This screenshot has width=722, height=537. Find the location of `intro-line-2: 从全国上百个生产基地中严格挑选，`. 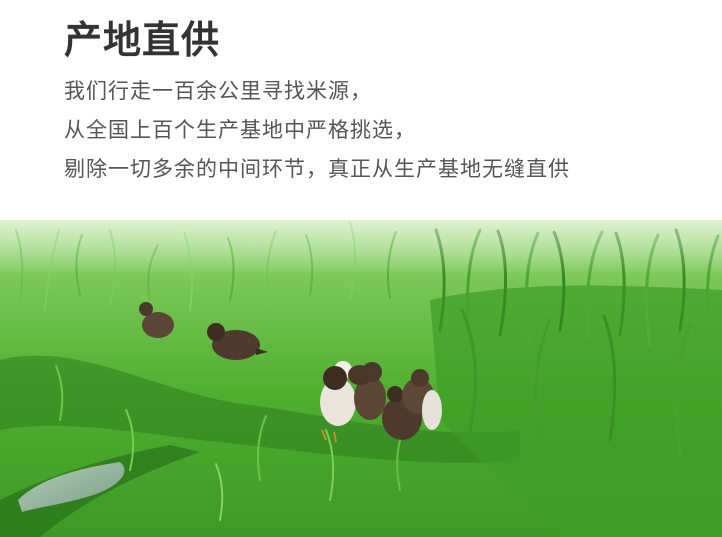

intro-line-2: 从全国上百个生产基地中严格挑选， is located at coordinates (240, 130).